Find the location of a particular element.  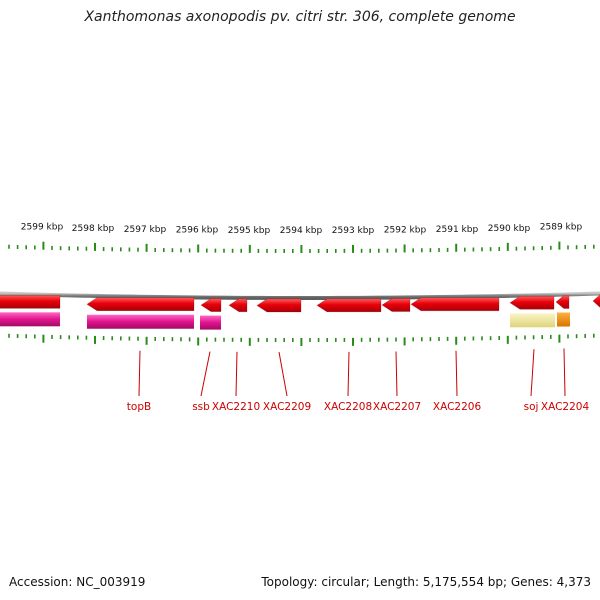

gene-label: ssb is located at coordinates (201, 407).